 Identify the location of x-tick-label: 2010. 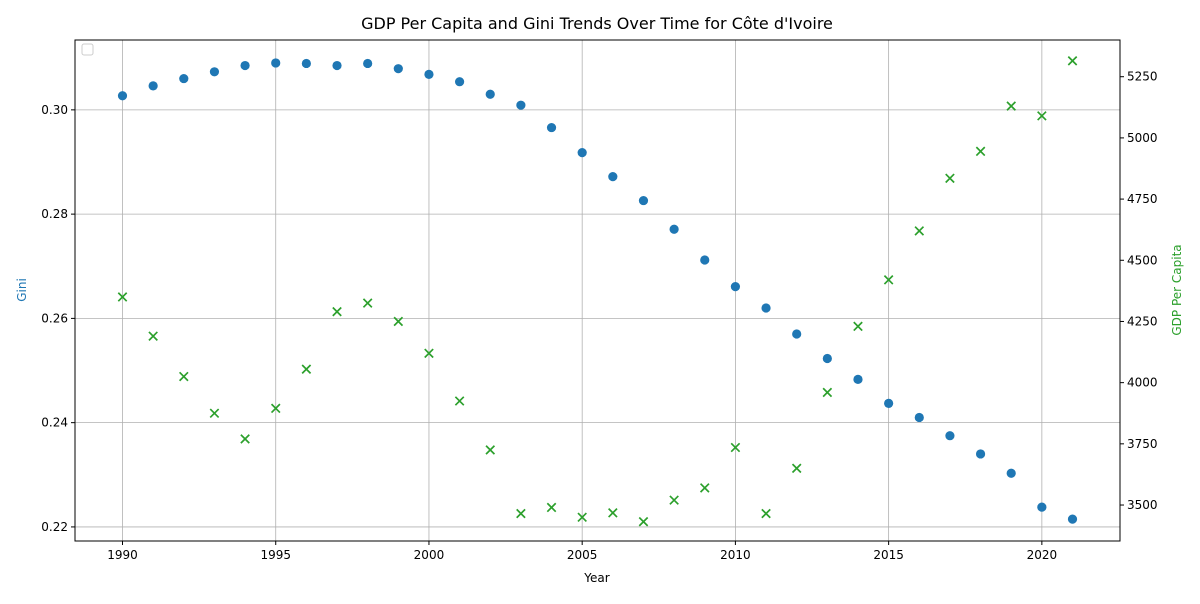
(735, 555).